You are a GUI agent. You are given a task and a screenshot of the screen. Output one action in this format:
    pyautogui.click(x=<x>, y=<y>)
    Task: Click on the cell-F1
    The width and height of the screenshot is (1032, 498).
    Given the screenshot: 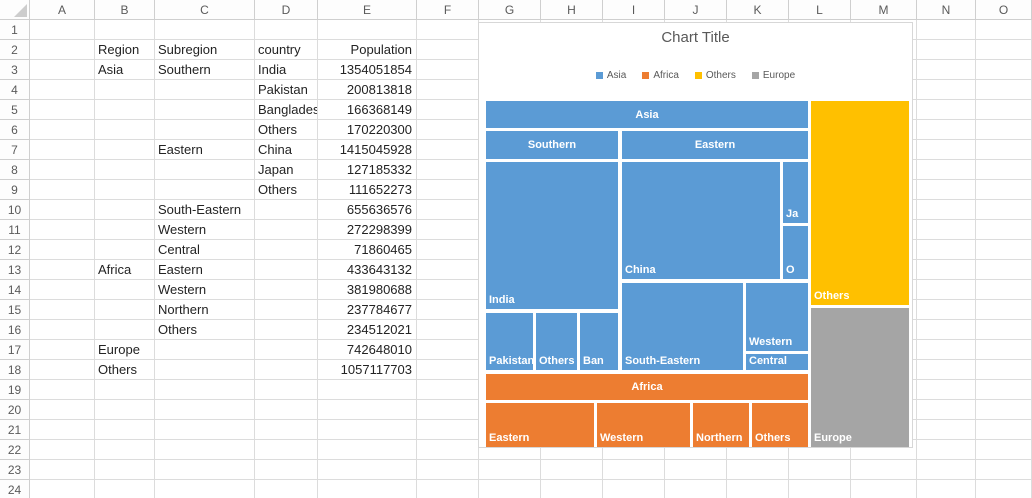 What is the action you would take?
    pyautogui.click(x=448, y=30)
    